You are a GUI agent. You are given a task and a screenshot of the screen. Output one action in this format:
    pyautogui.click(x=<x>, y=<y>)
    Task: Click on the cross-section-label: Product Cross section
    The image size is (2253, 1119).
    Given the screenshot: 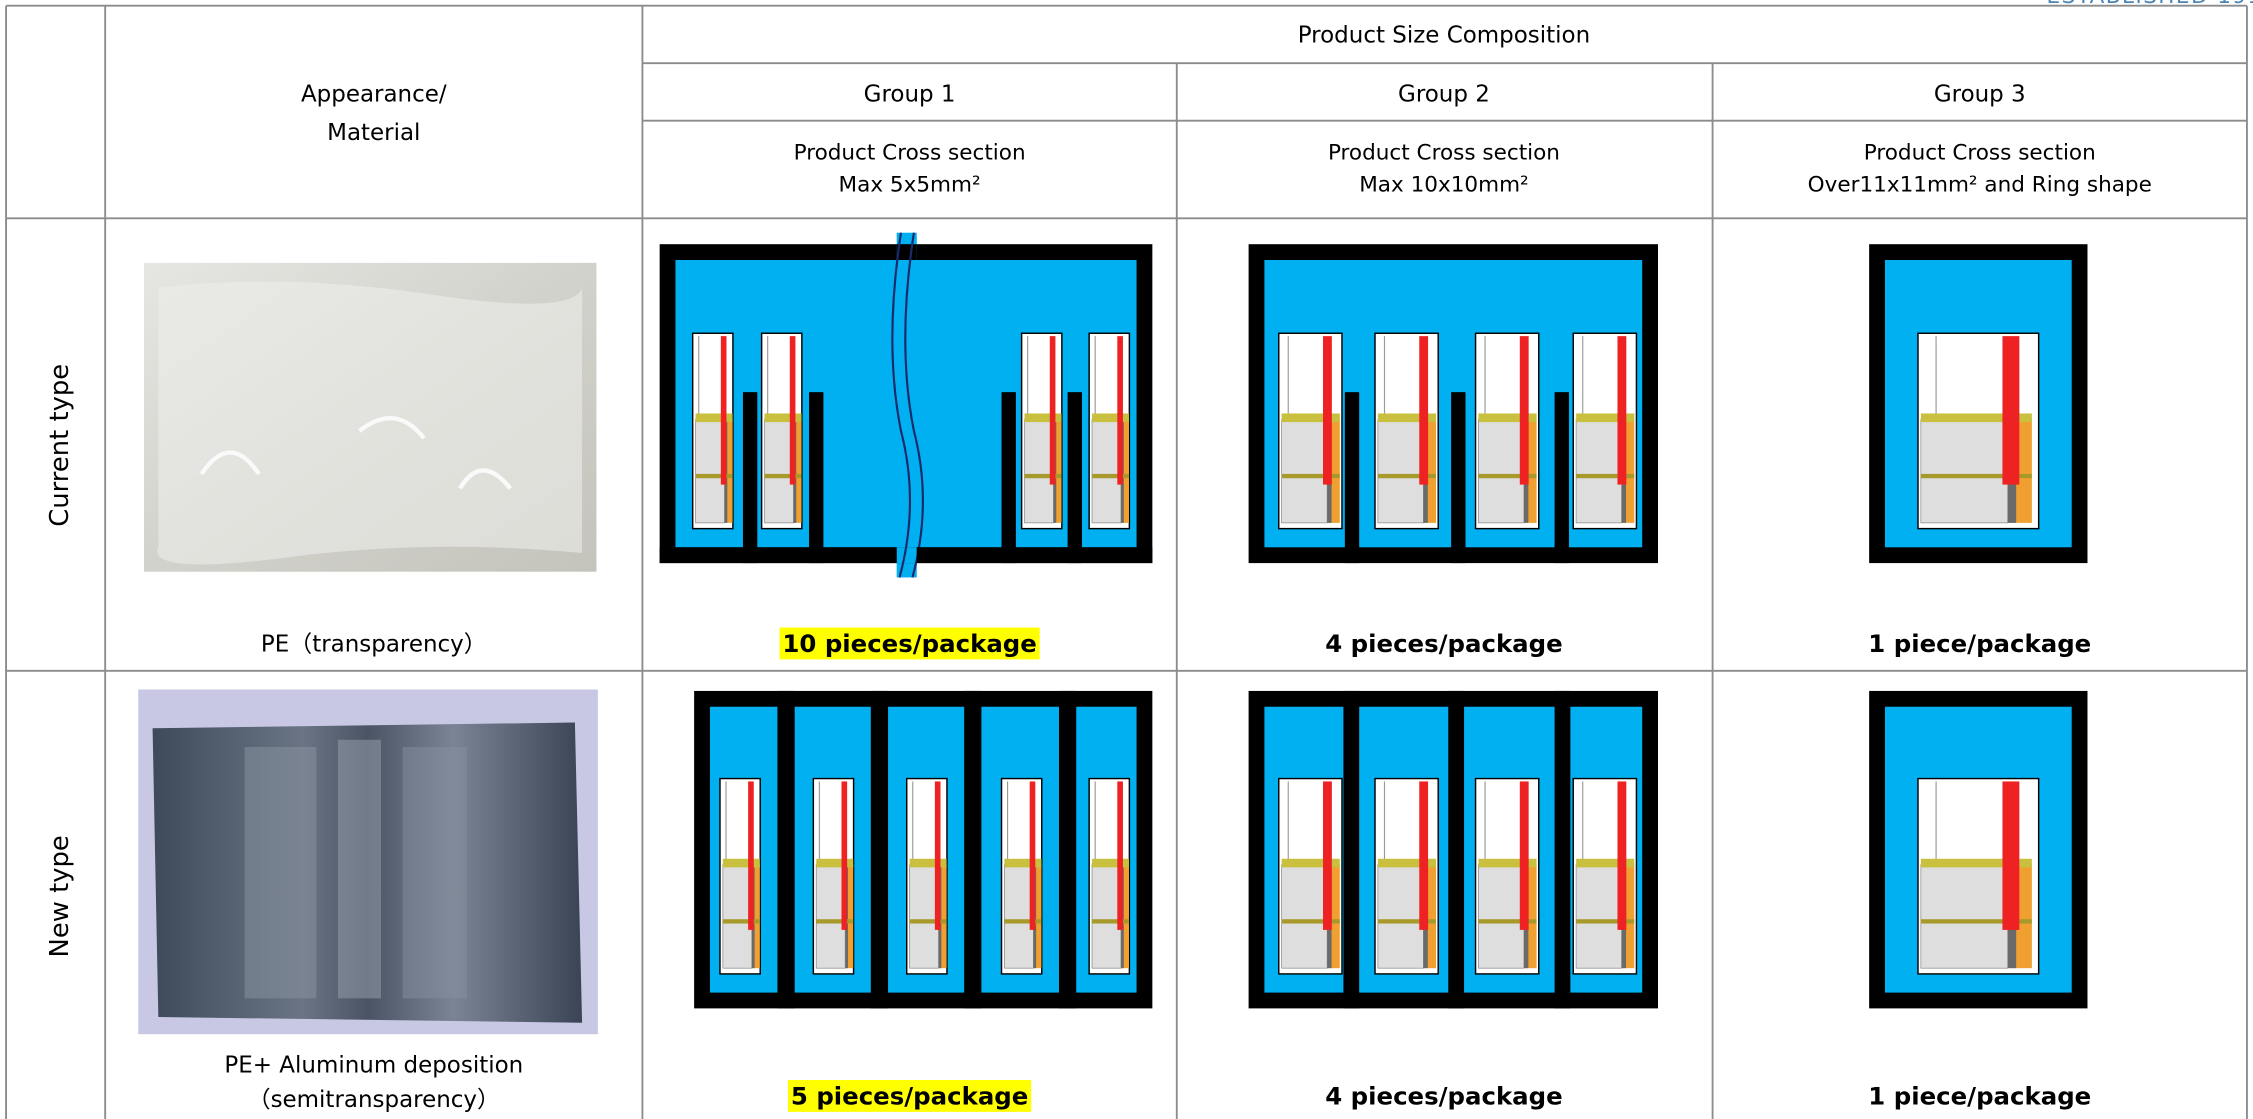 What is the action you would take?
    pyautogui.click(x=910, y=153)
    